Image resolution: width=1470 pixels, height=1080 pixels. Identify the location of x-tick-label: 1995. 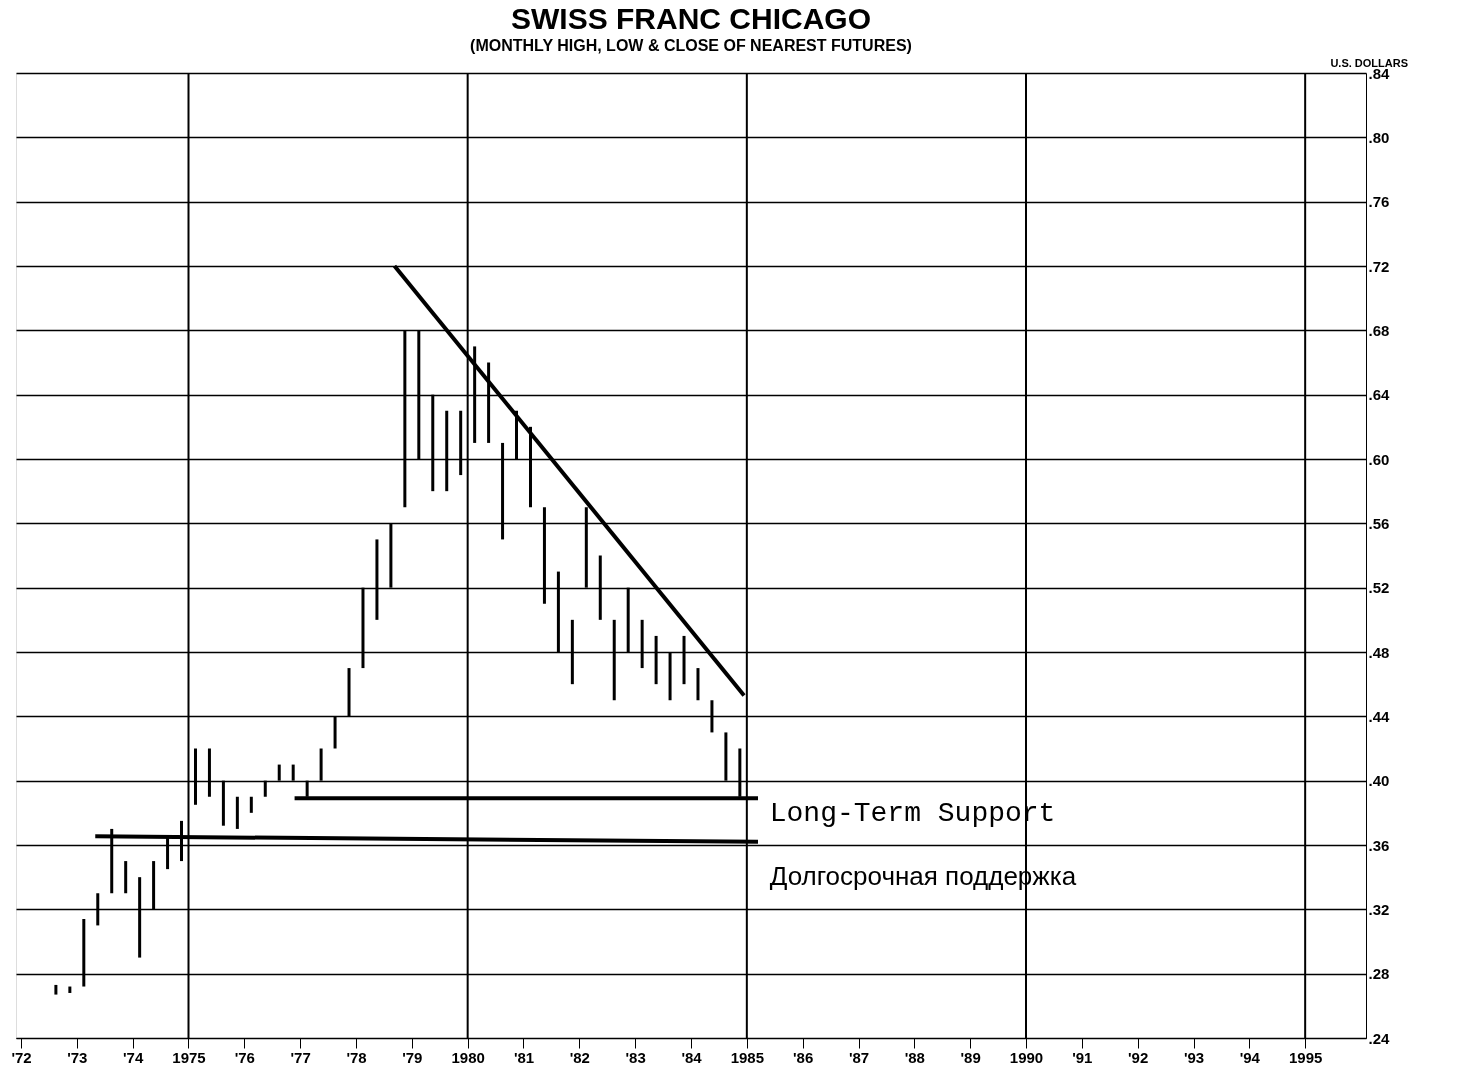
(1305, 1057).